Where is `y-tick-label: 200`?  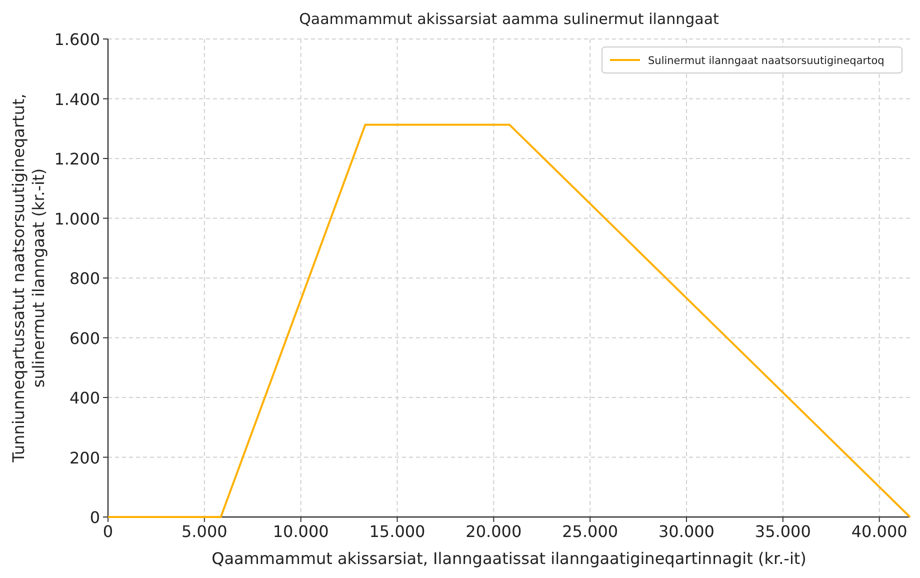 y-tick-label: 200 is located at coordinates (84, 458).